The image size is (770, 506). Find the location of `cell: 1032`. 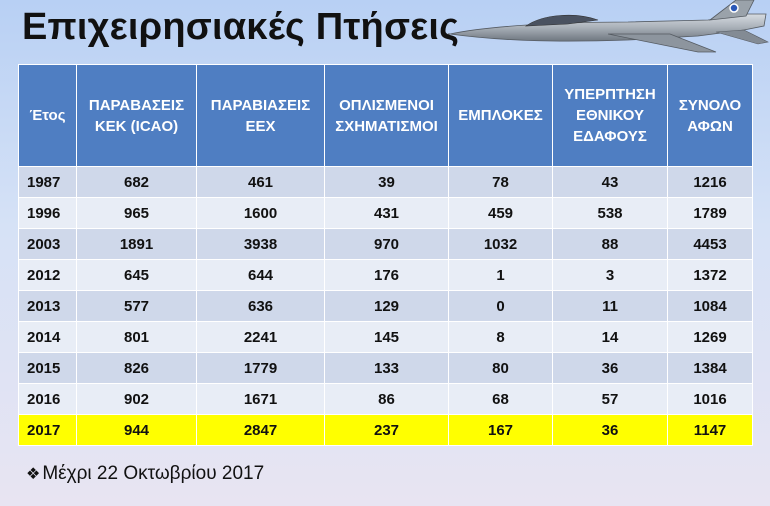

cell: 1032 is located at coordinates (500, 244).